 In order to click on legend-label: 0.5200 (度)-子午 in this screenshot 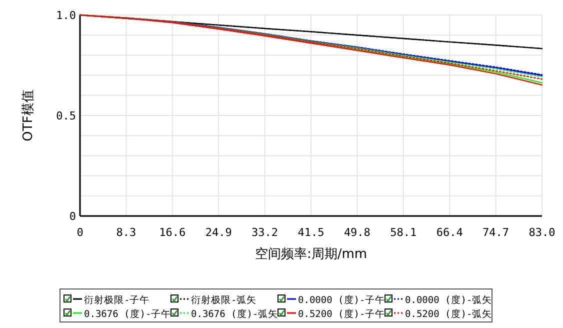, I will do `click(342, 314)`.